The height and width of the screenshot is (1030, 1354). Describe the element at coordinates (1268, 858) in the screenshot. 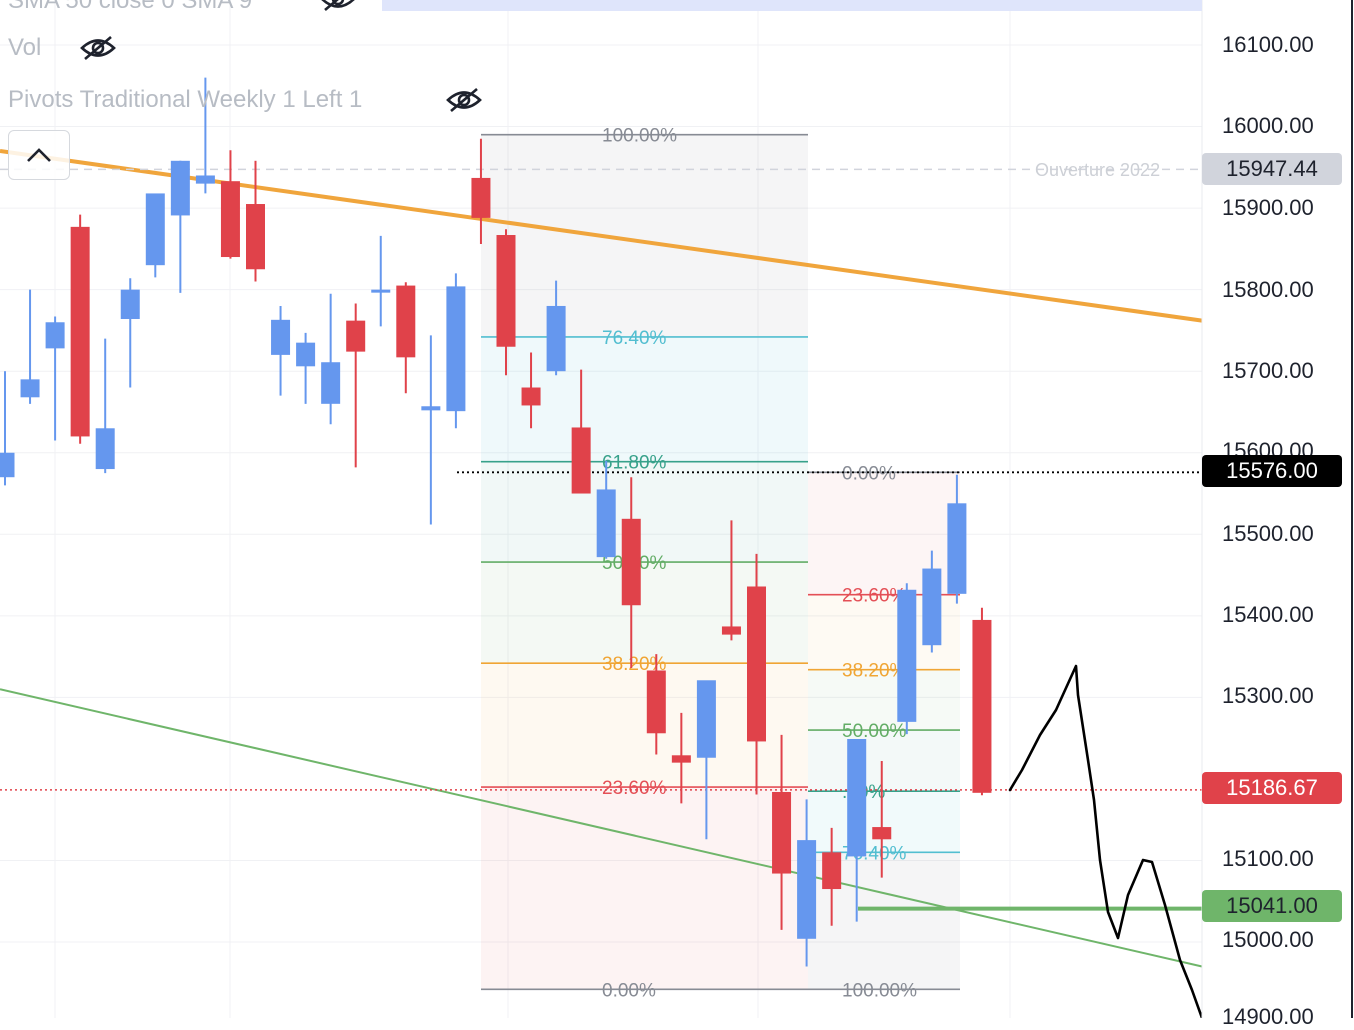

I see `price-tick: 15100.00` at that location.